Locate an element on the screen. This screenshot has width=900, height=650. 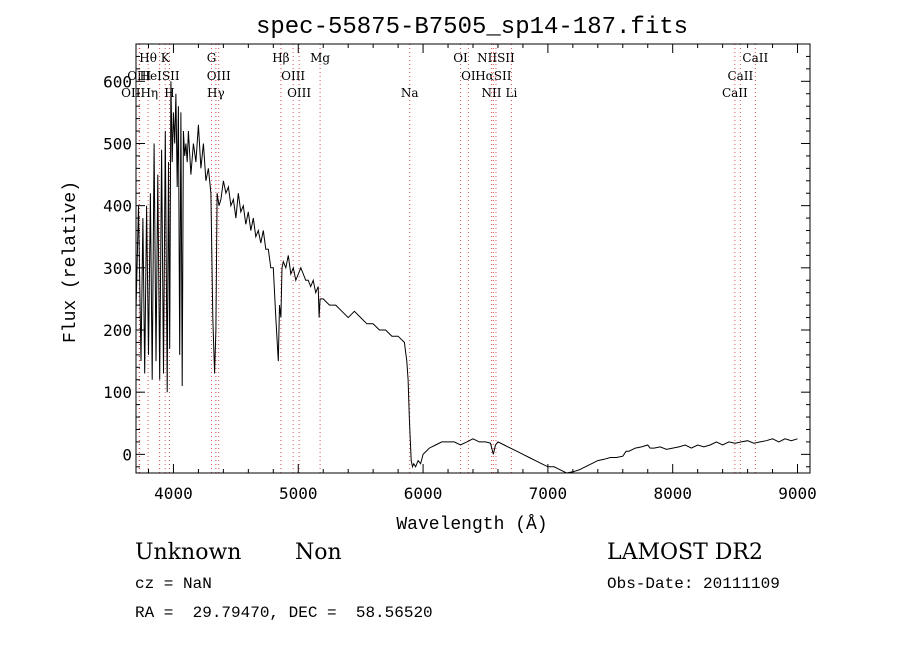
x-tick-label: 7000 is located at coordinates (548, 493).